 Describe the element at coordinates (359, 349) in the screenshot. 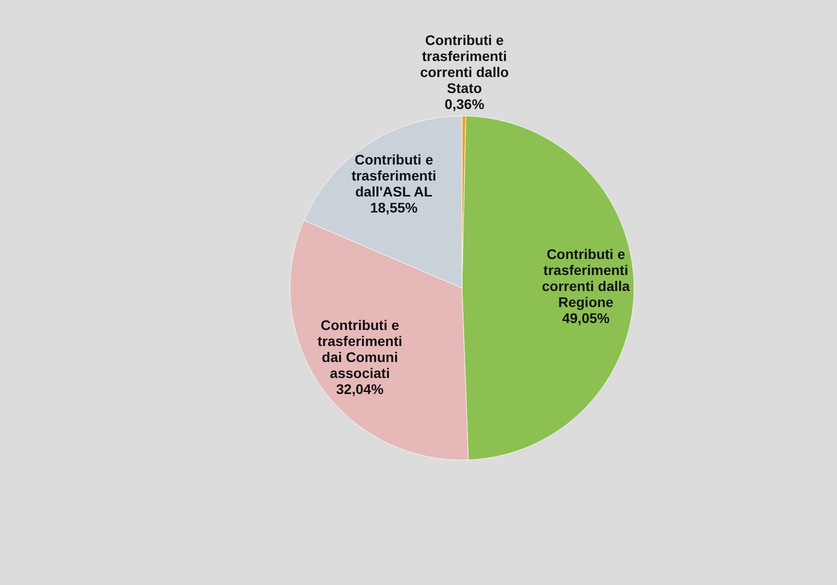

I see `slice-label: Contributi e trasferimenti dai Comuni associati` at that location.